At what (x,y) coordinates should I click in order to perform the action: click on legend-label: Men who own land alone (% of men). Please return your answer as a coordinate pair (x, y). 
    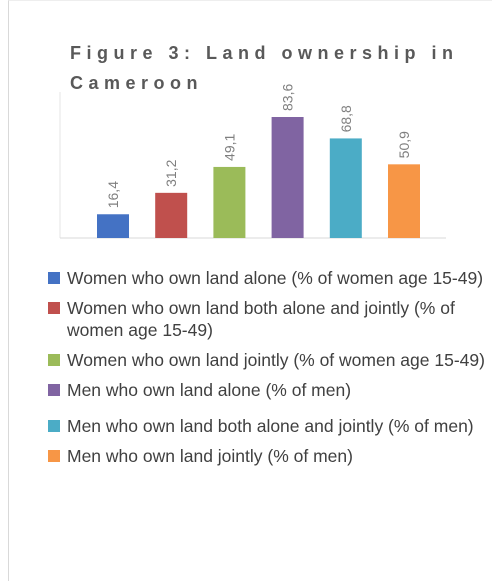
    Looking at the image, I should click on (209, 390).